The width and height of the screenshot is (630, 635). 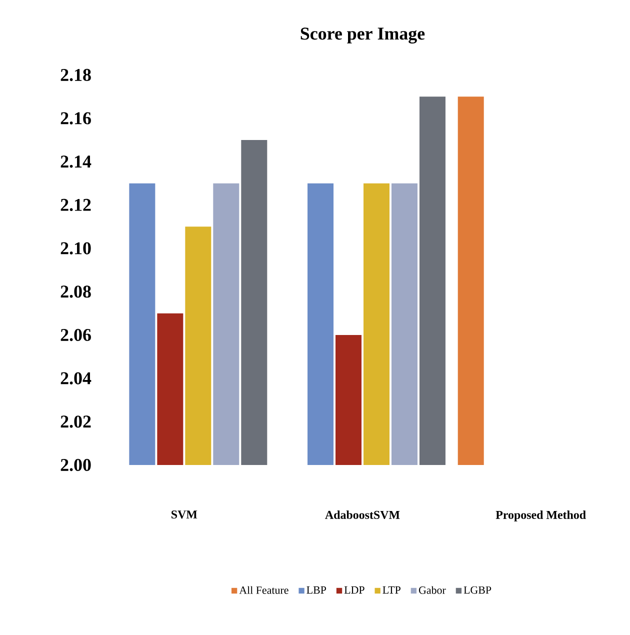 What do you see at coordinates (362, 36) in the screenshot?
I see `chart-title: Score per Image` at bounding box center [362, 36].